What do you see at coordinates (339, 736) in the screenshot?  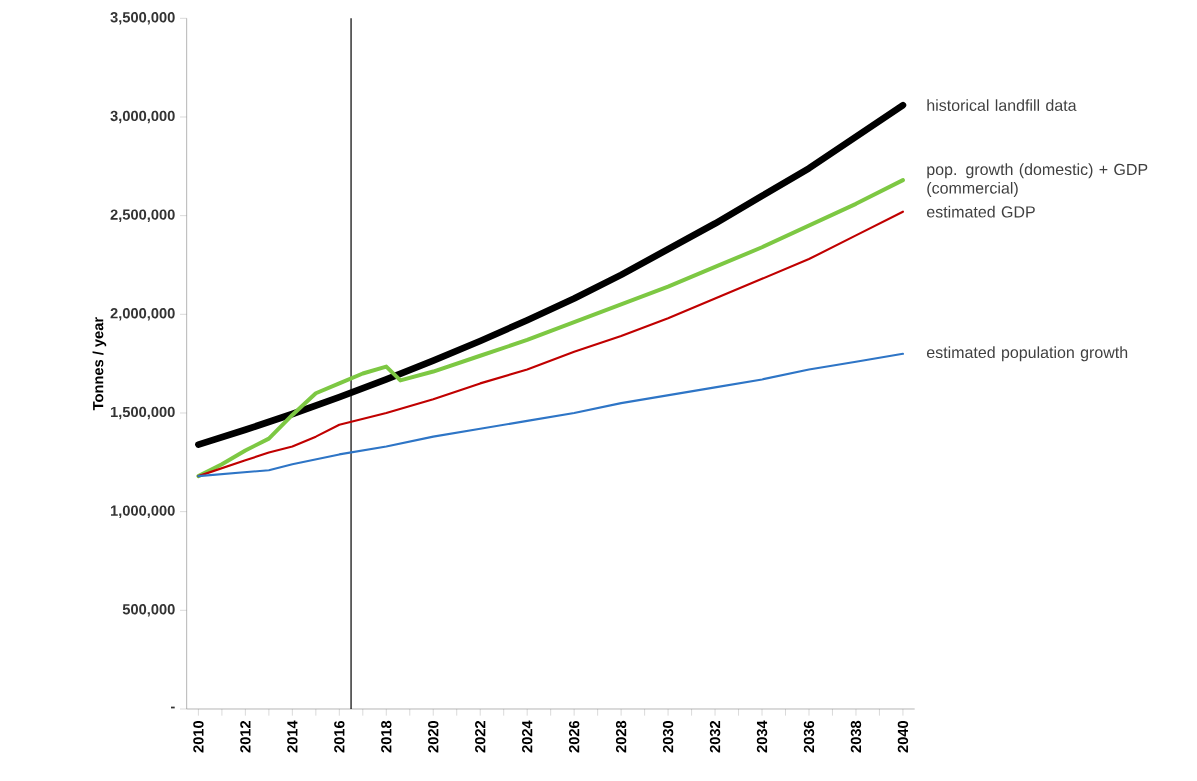 I see `x-tick-label: 2016` at bounding box center [339, 736].